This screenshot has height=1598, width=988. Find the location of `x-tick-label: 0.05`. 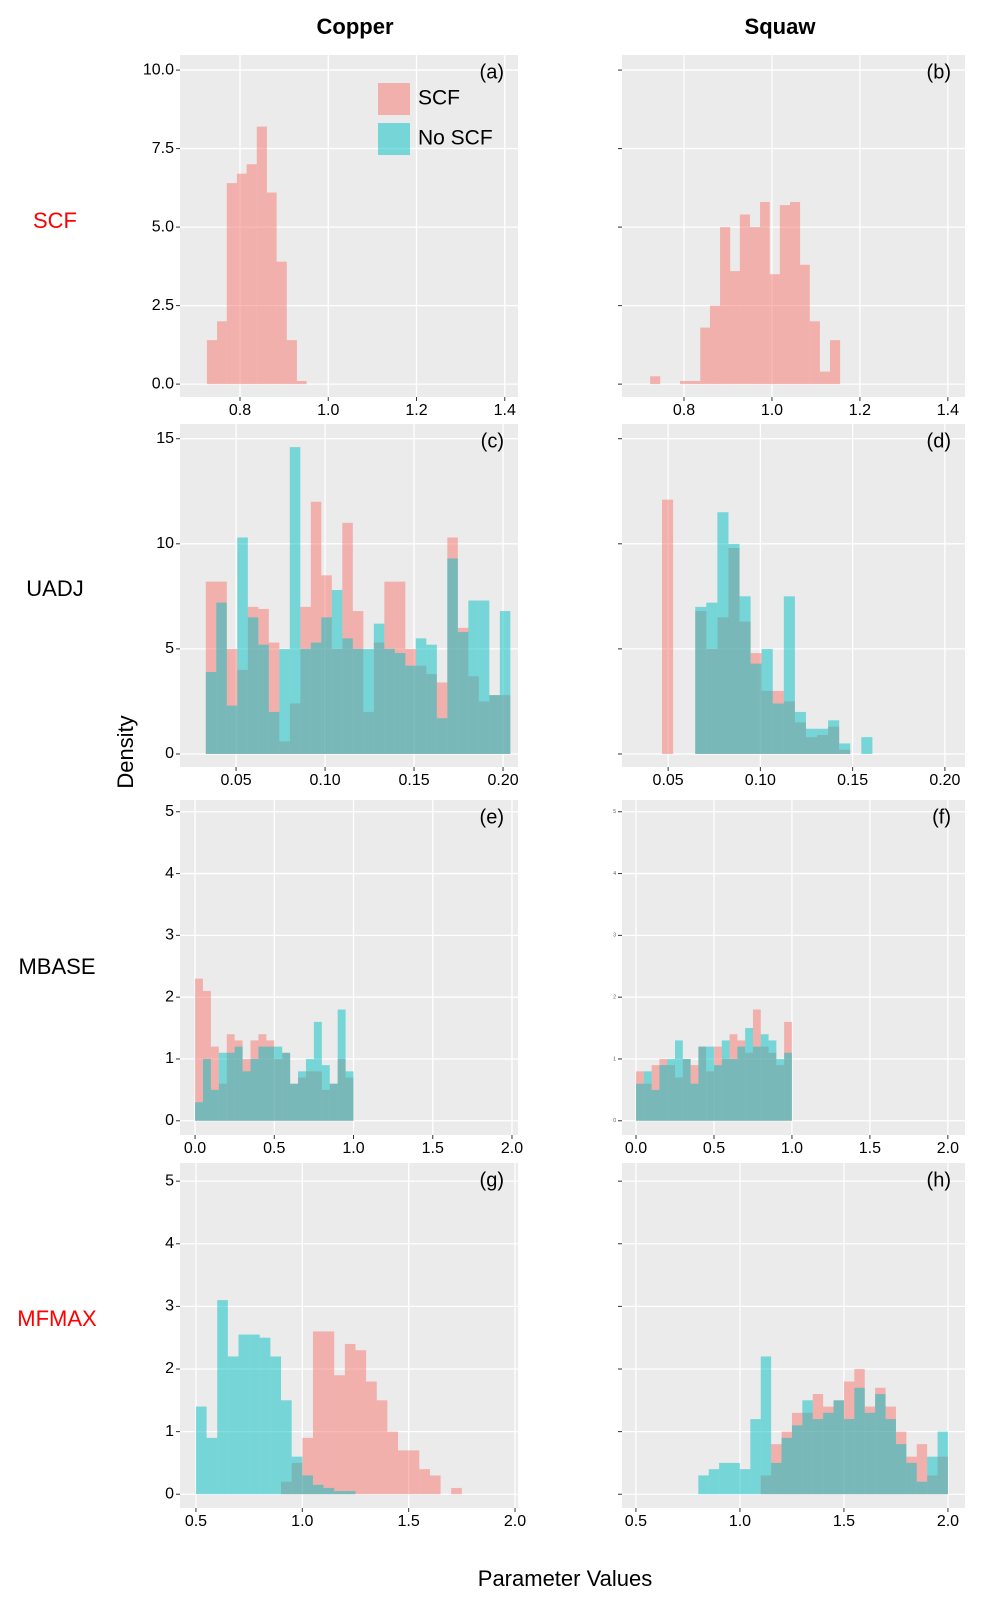

x-tick-label: 0.05 is located at coordinates (235, 780).